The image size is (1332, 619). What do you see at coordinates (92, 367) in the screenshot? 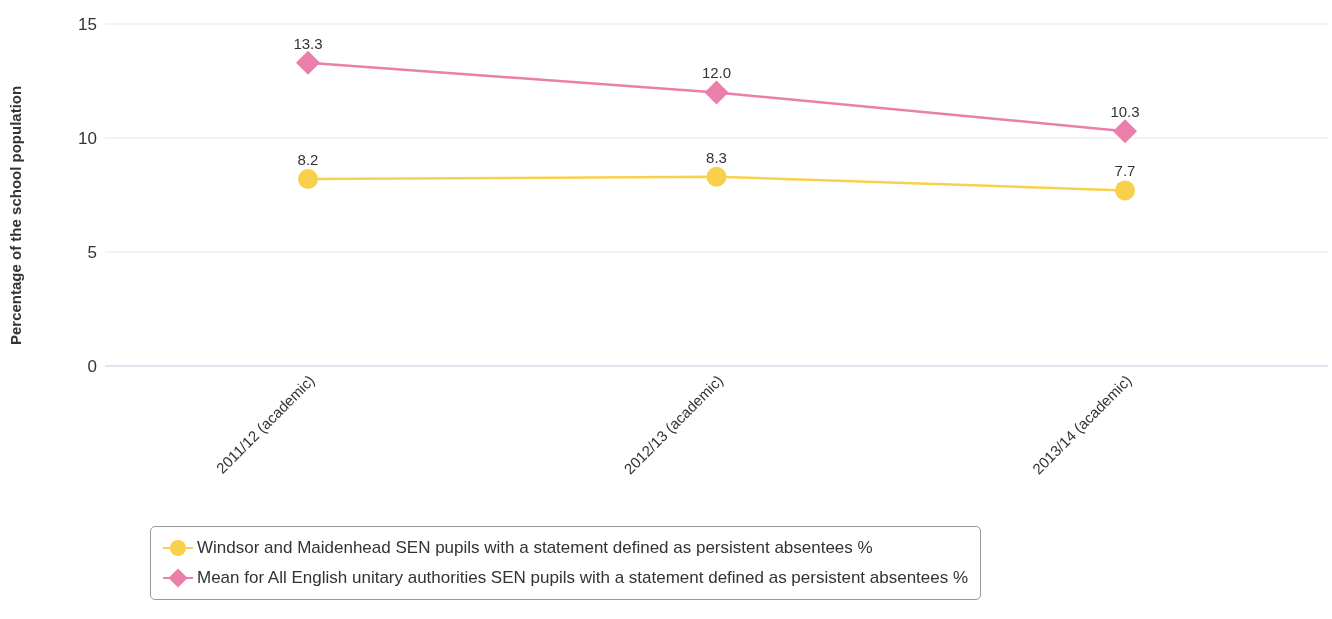
I see `y-tick-label: 0` at bounding box center [92, 367].